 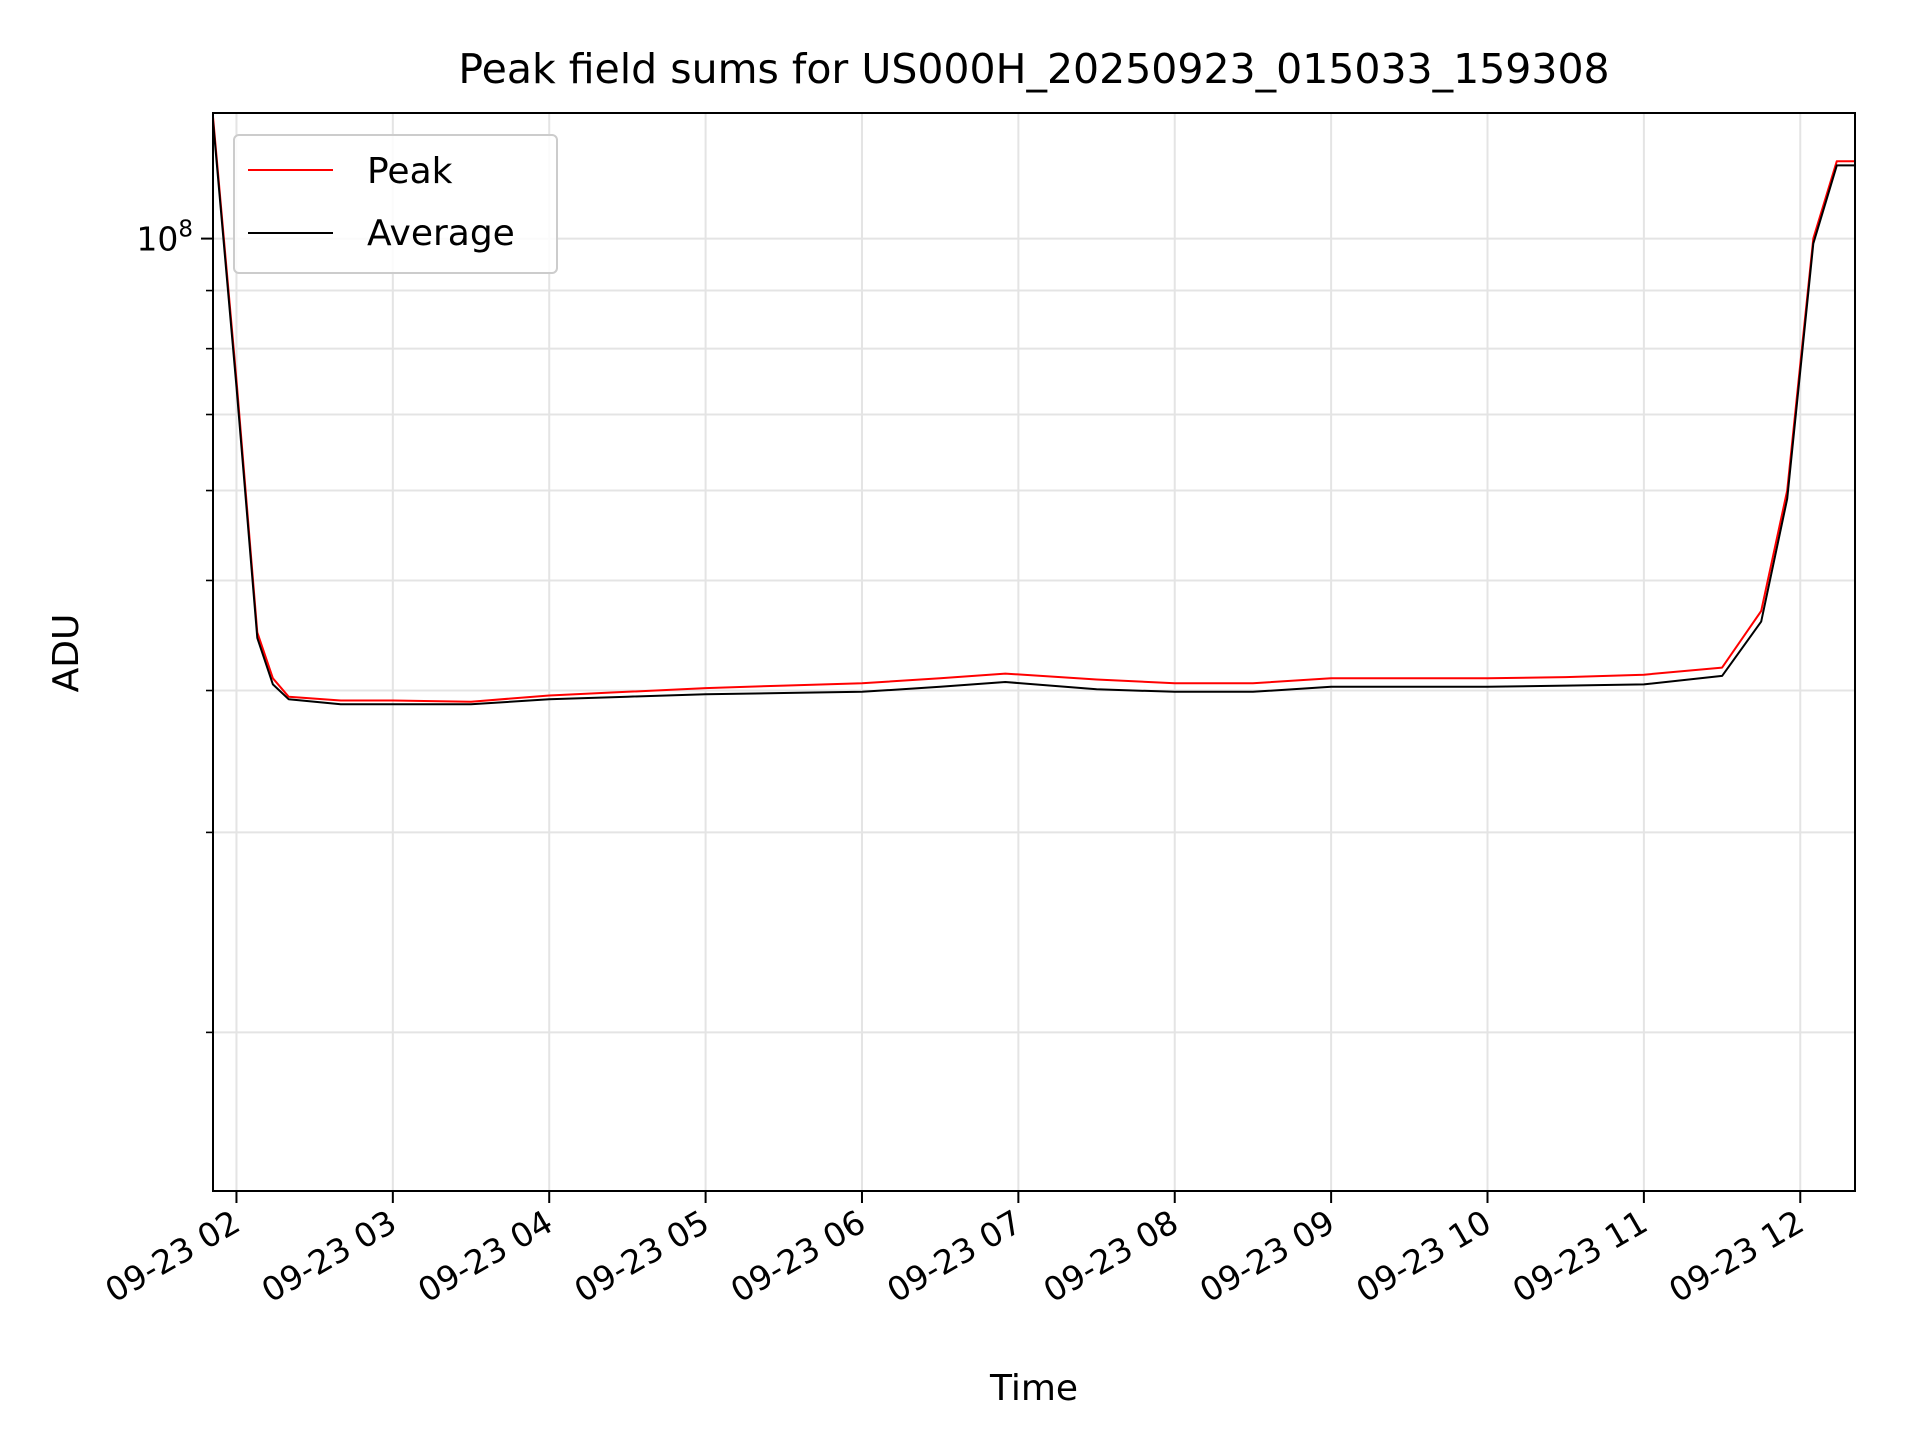 I want to click on legend: Peak Average, so click(x=395, y=204).